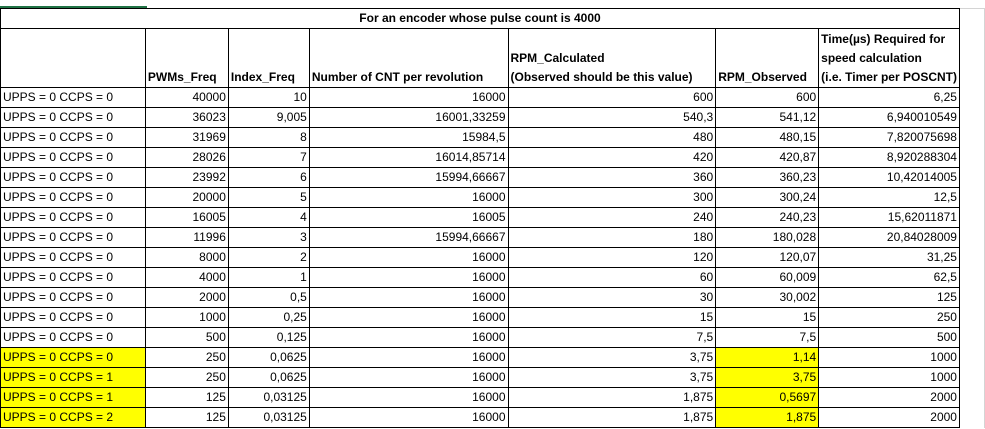 This screenshot has height=429, width=985. Describe the element at coordinates (889, 337) in the screenshot. I see `time-cell: 500` at that location.